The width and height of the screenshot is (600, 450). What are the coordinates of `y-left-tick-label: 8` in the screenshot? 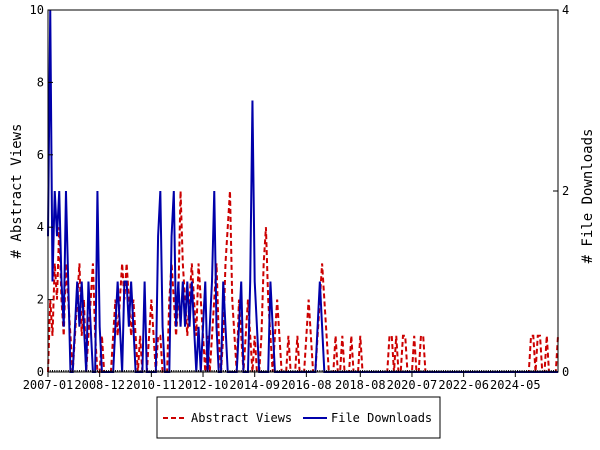 It's located at (40, 82).